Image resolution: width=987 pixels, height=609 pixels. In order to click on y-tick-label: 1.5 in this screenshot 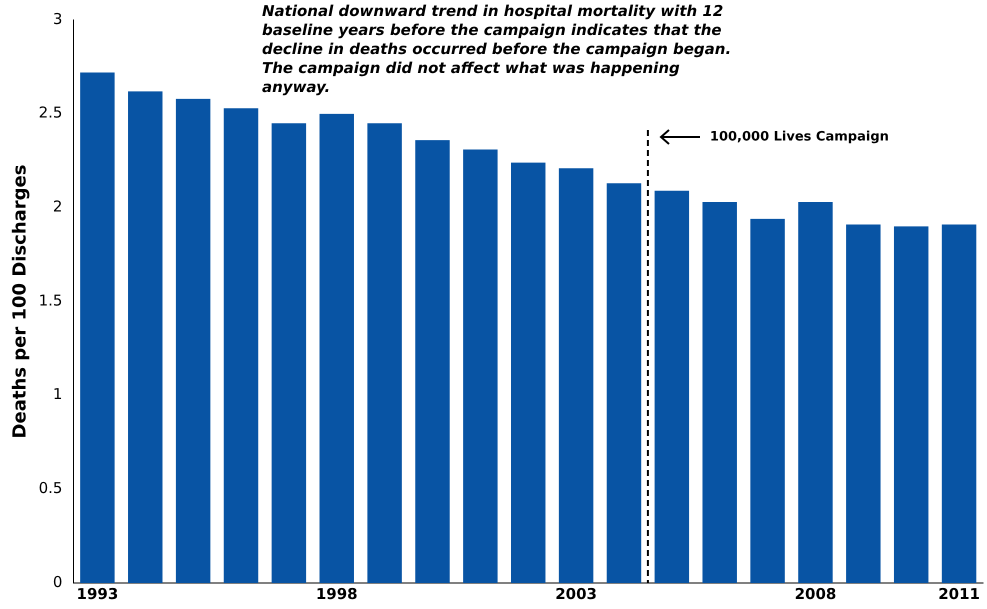, I will do `click(50, 300)`.